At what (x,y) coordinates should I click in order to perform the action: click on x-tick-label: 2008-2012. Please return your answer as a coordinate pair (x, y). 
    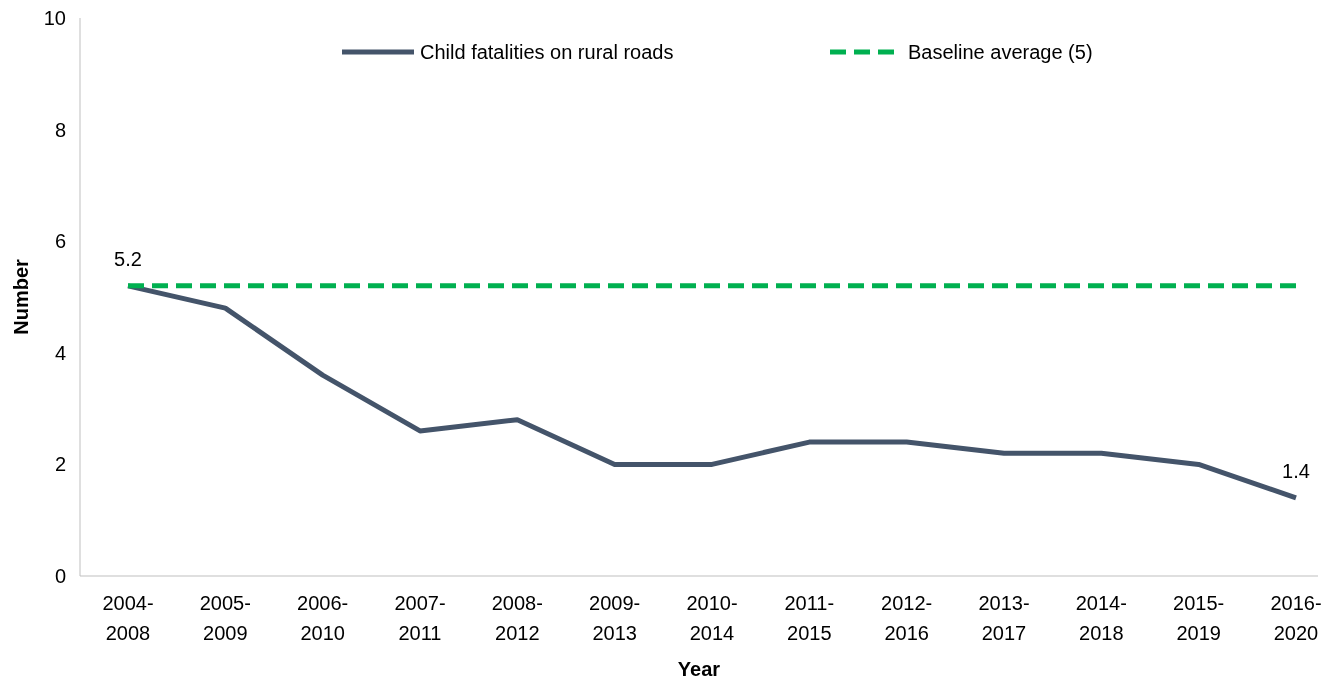
    Looking at the image, I should click on (517, 618).